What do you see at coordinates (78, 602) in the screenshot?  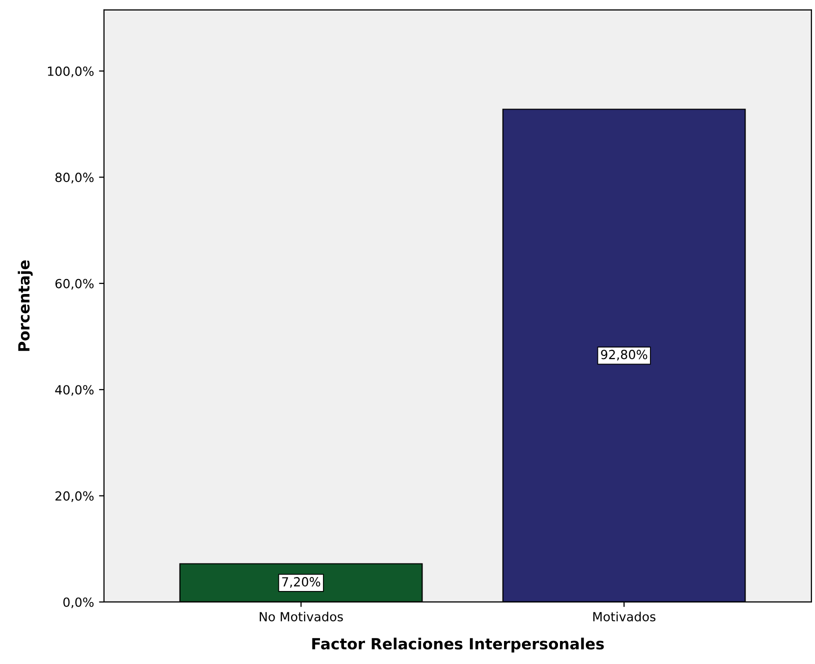 I see `y-tick-label: 0,0%` at bounding box center [78, 602].